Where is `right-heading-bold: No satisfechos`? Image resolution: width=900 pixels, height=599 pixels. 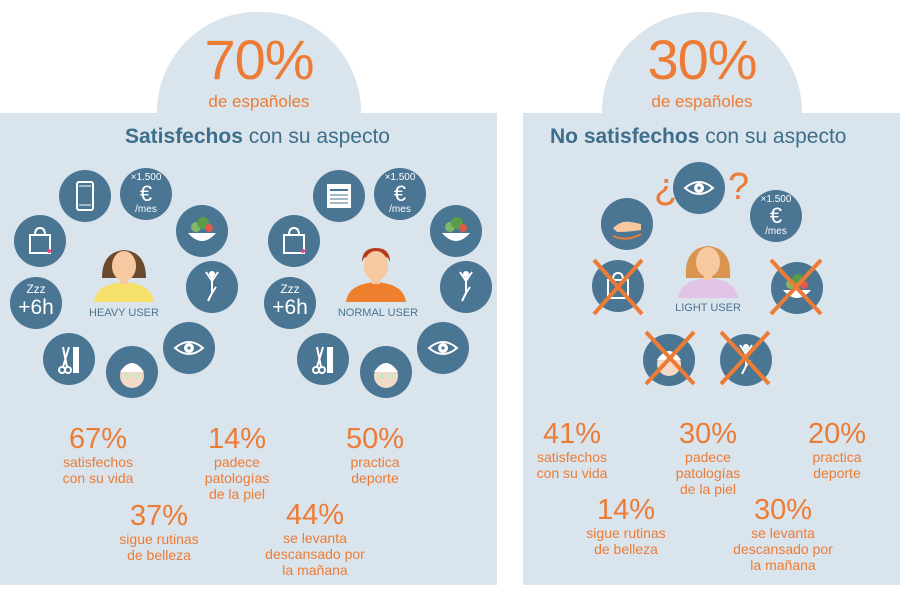 right-heading-bold: No satisfechos is located at coordinates (625, 136).